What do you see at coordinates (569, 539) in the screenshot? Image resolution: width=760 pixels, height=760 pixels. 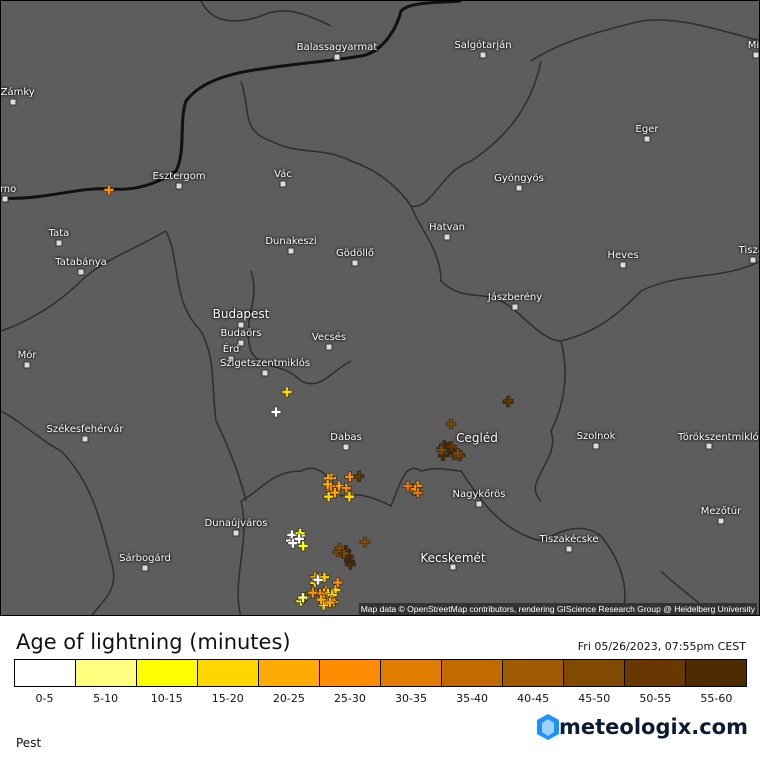 I see `city-label: Tiszakécske` at bounding box center [569, 539].